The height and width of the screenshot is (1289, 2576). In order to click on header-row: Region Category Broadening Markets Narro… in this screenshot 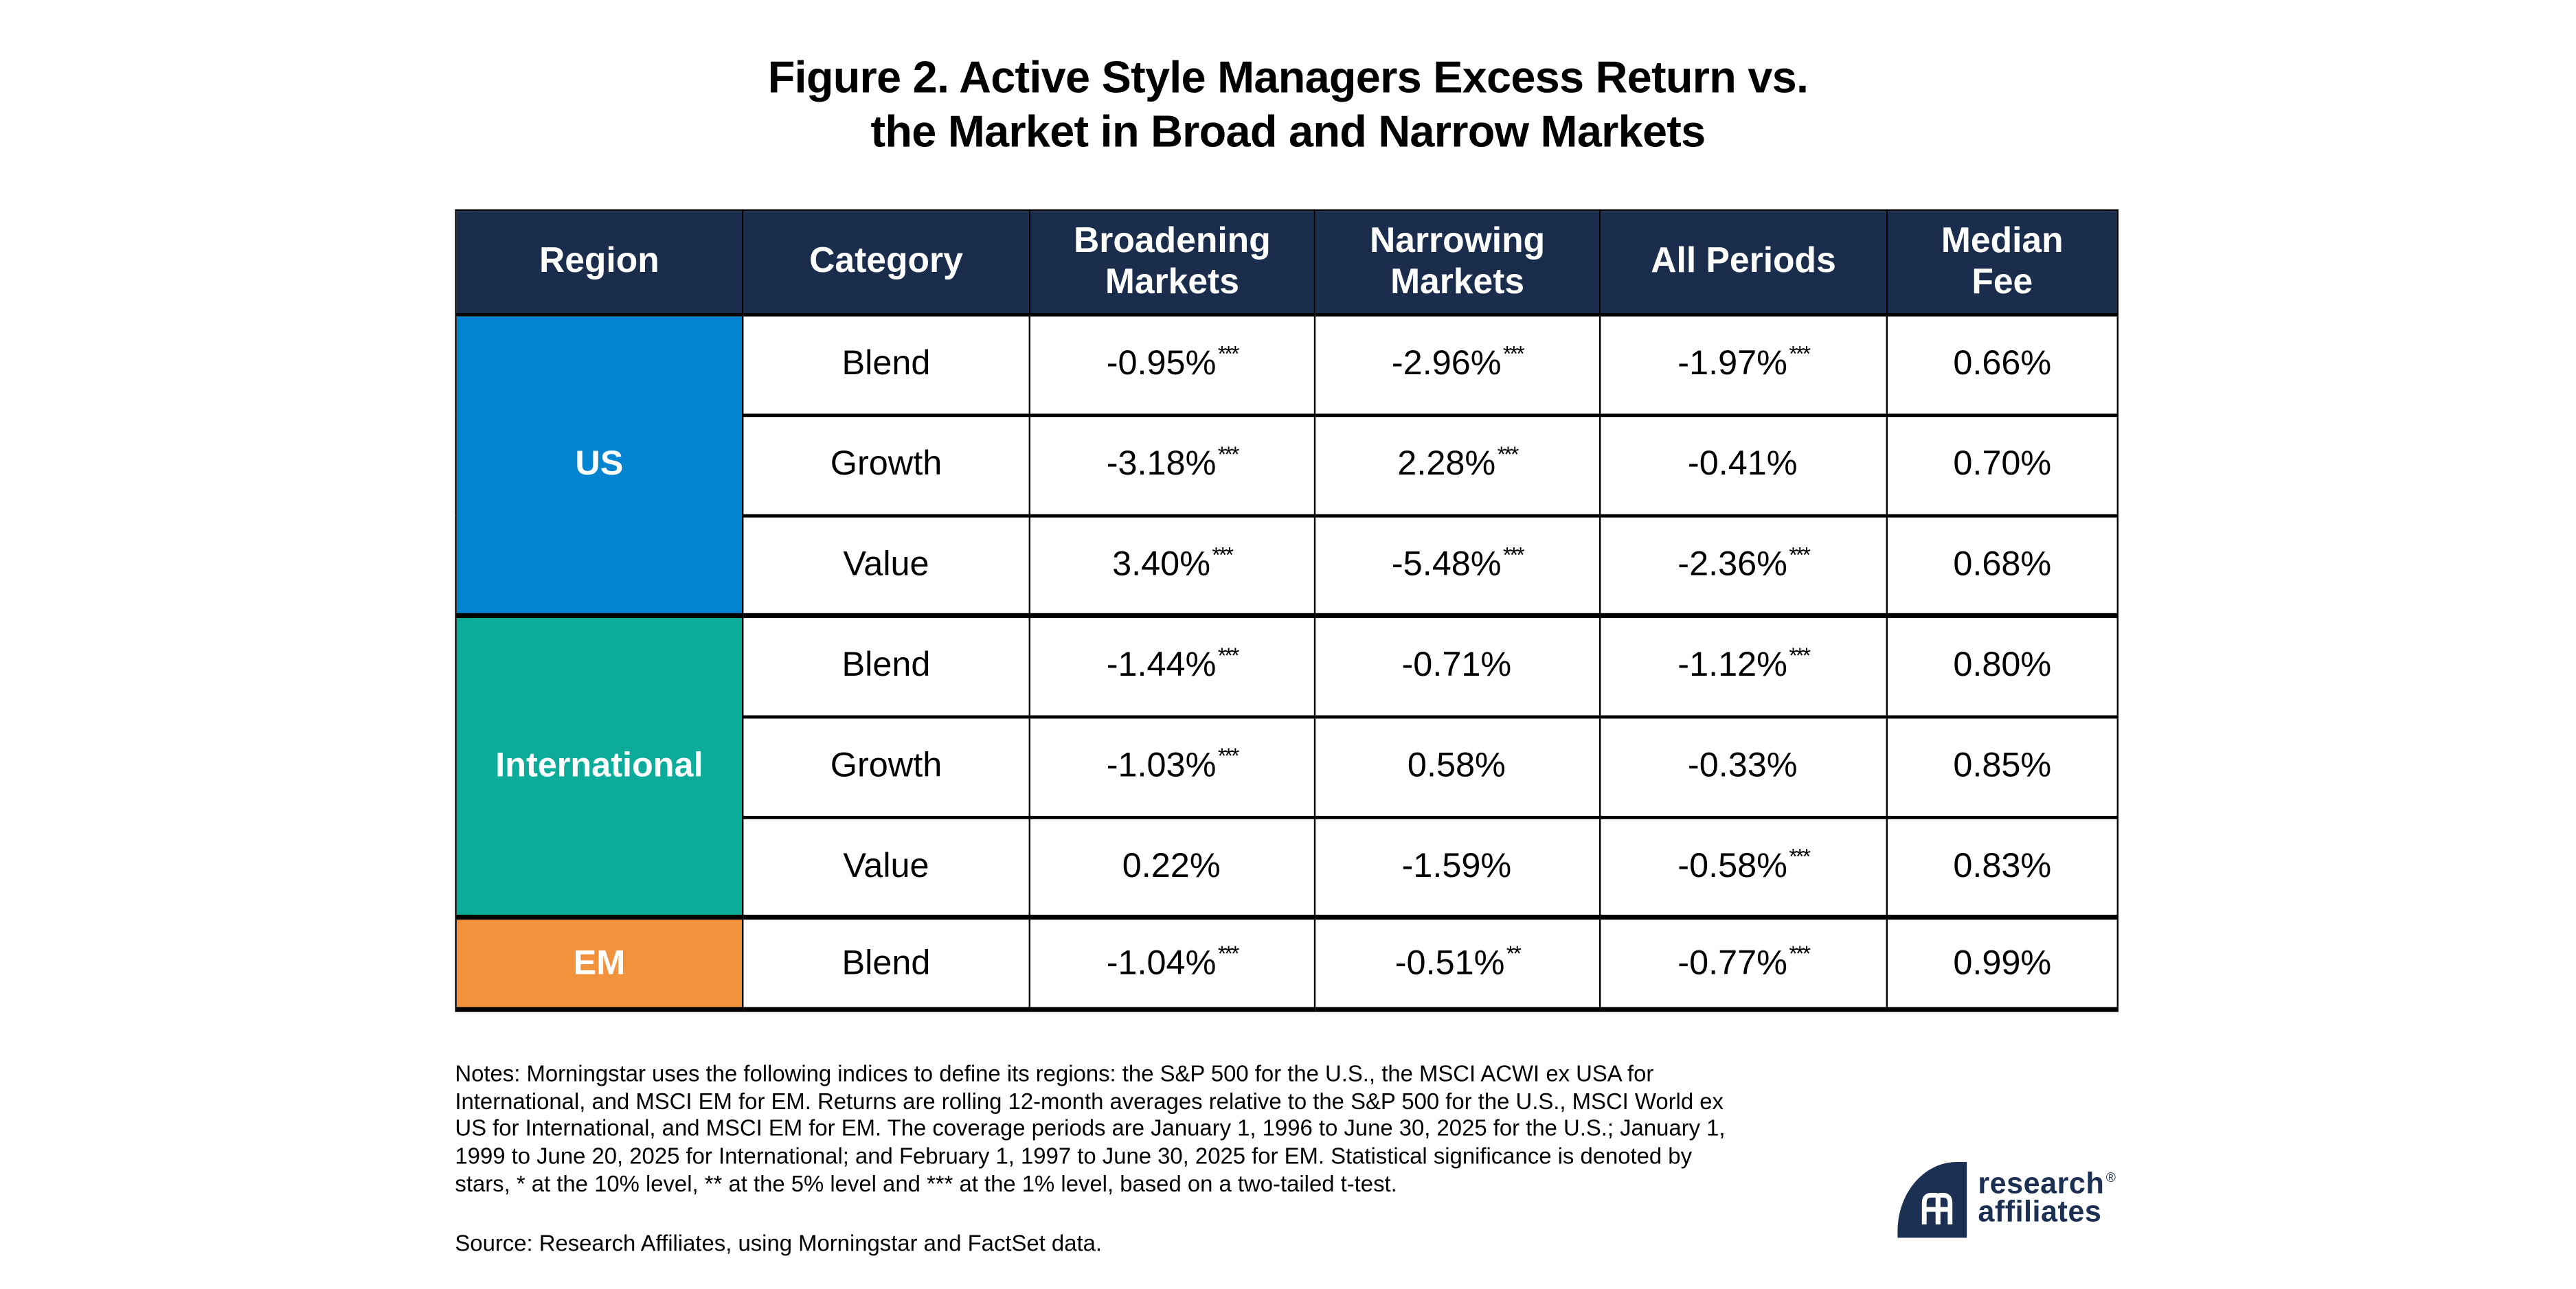, I will do `click(1287, 262)`.